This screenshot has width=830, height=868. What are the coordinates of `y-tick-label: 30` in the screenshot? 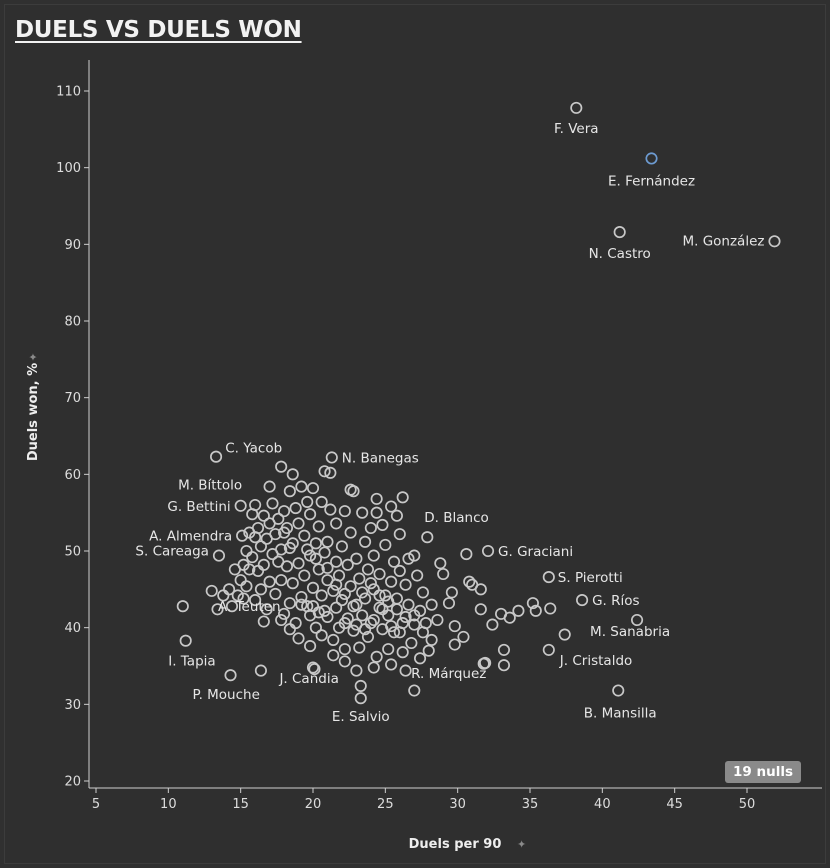 It's located at (72, 705).